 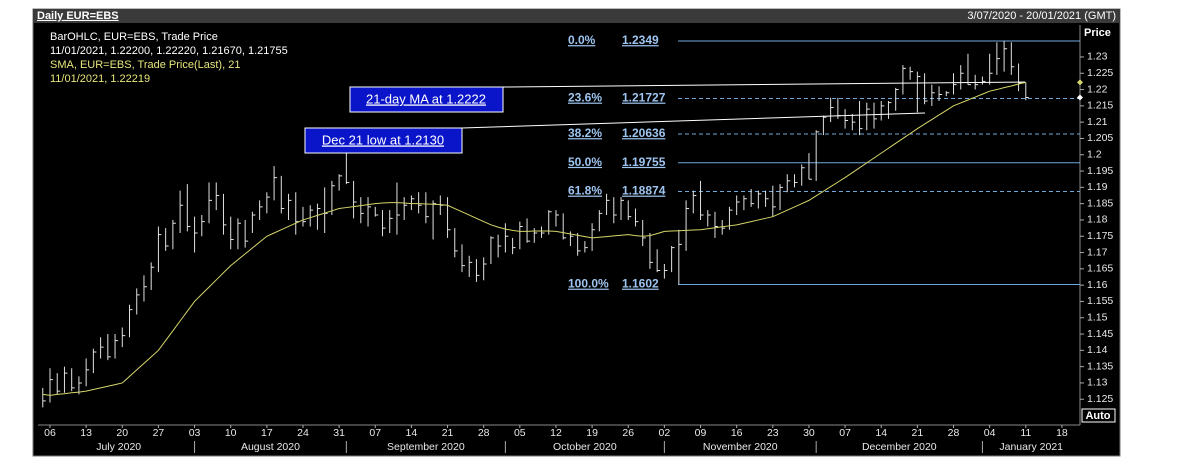 What do you see at coordinates (1097, 285) in the screenshot?
I see `y-tick-label: 1.16` at bounding box center [1097, 285].